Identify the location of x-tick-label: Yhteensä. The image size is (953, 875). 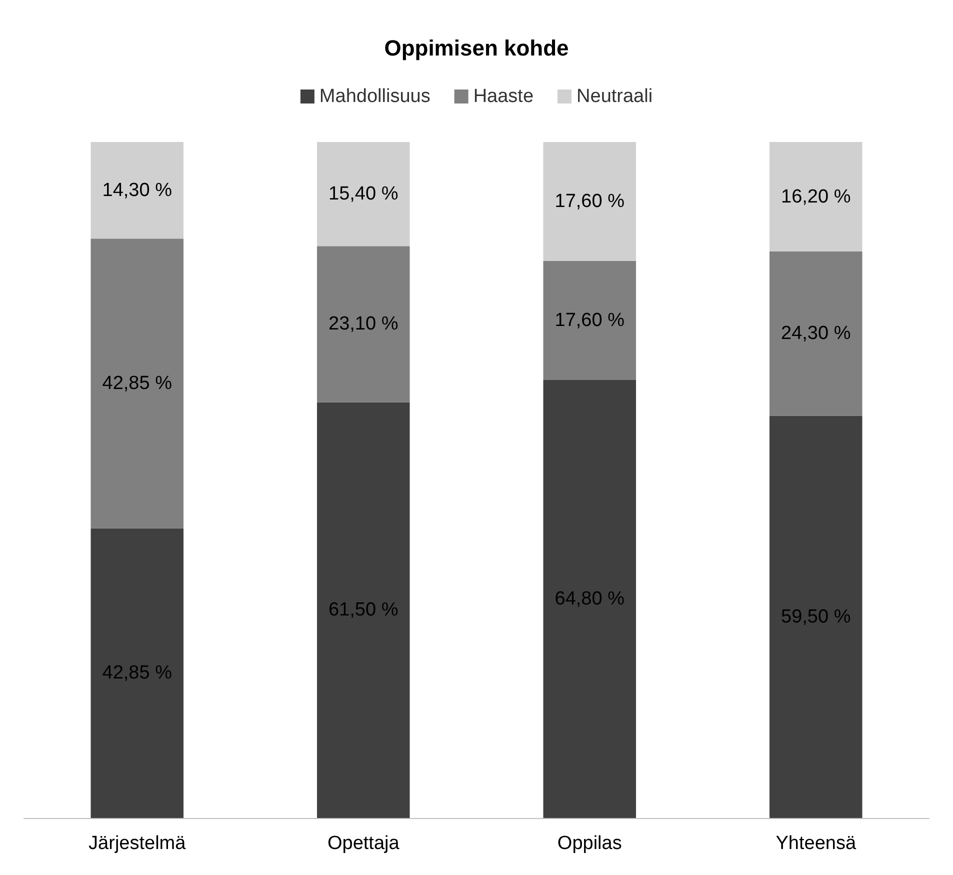
(816, 843).